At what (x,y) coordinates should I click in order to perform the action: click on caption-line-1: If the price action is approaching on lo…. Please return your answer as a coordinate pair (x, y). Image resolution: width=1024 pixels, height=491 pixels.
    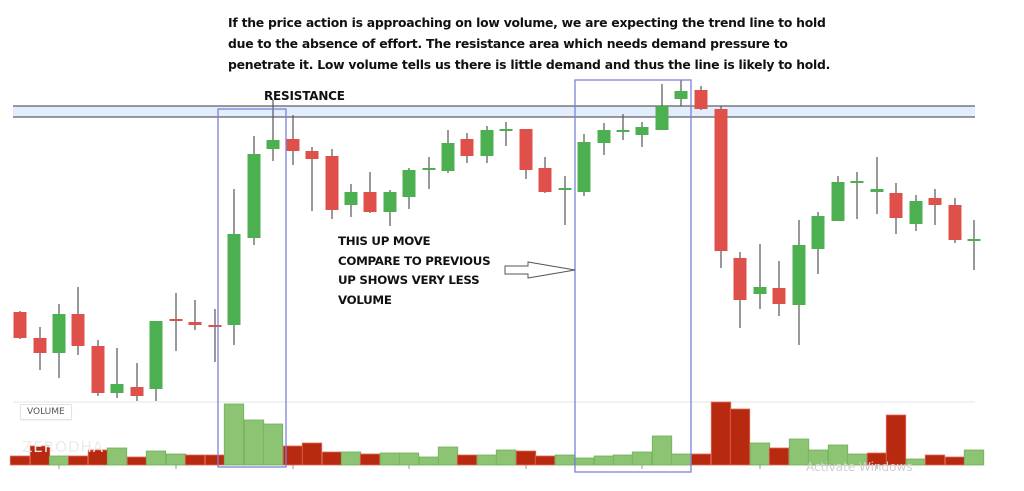
    Looking at the image, I should click on (527, 22).